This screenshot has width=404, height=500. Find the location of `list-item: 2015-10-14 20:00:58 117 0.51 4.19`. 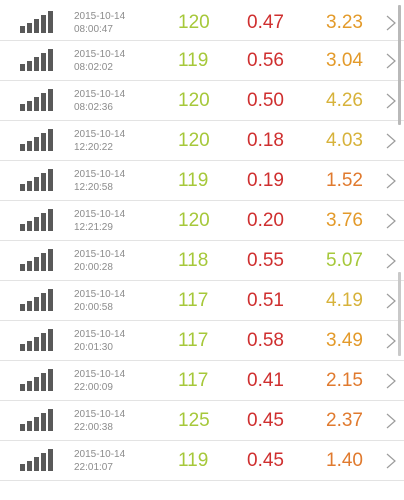

list-item: 2015-10-14 20:00:58 117 0.51 4.19 is located at coordinates (202, 301).